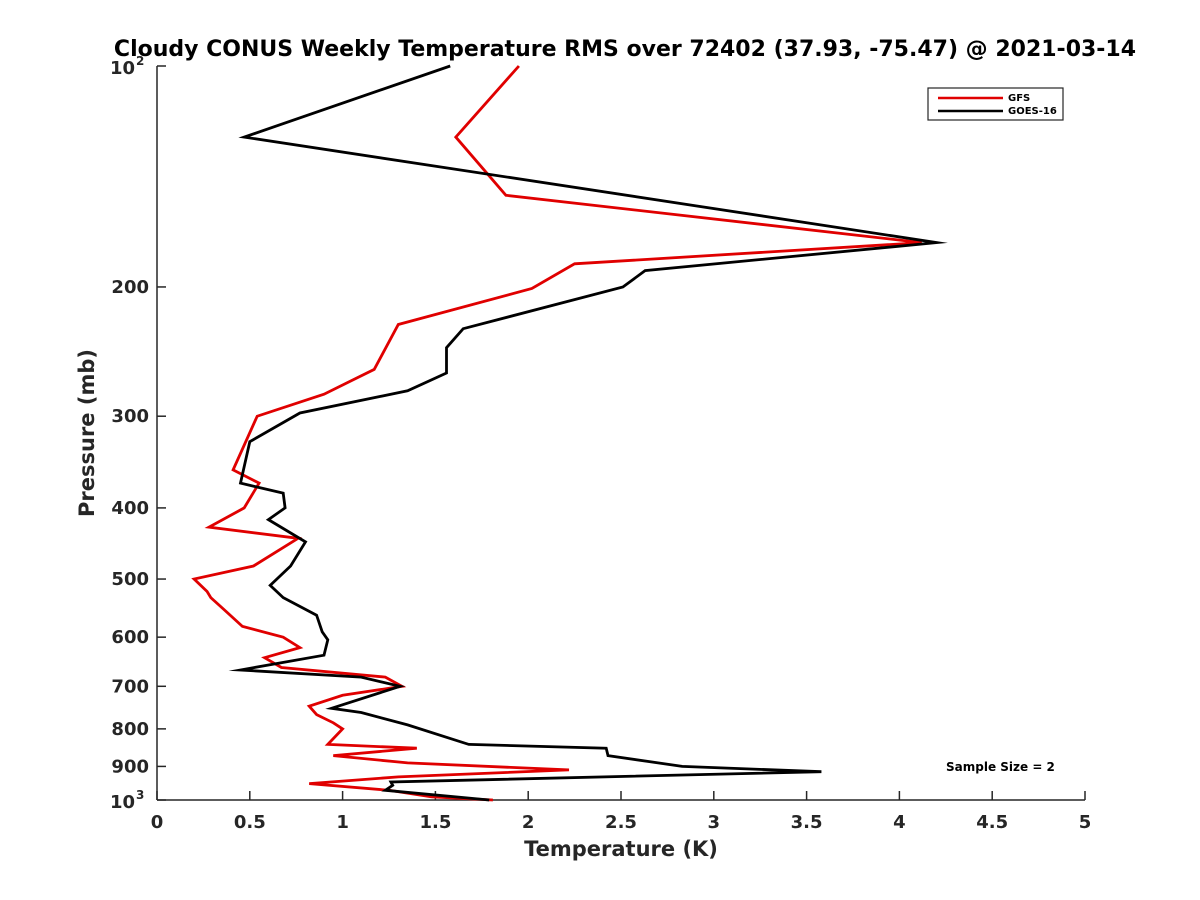 This screenshot has width=1200, height=900. I want to click on legend-label-gfs: GFS, so click(1019, 98).